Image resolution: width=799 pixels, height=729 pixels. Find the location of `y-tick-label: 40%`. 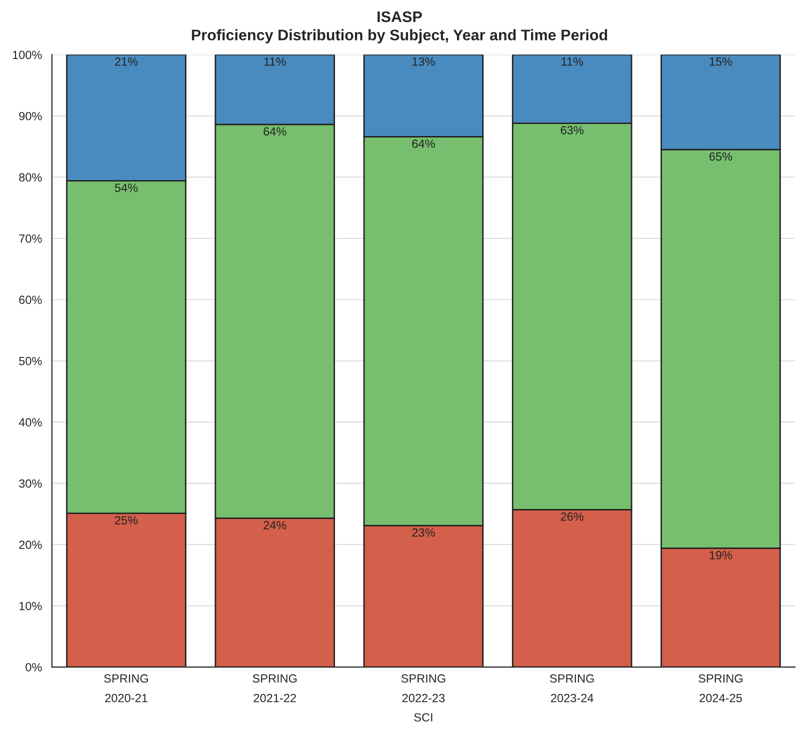

y-tick-label: 40% is located at coordinates (30, 422).